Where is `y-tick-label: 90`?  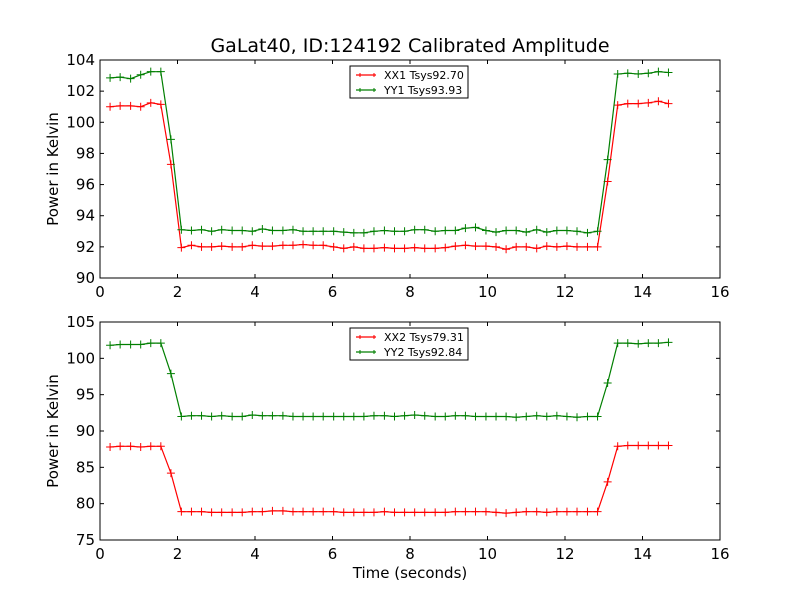
y-tick-label: 90 is located at coordinates (85, 278).